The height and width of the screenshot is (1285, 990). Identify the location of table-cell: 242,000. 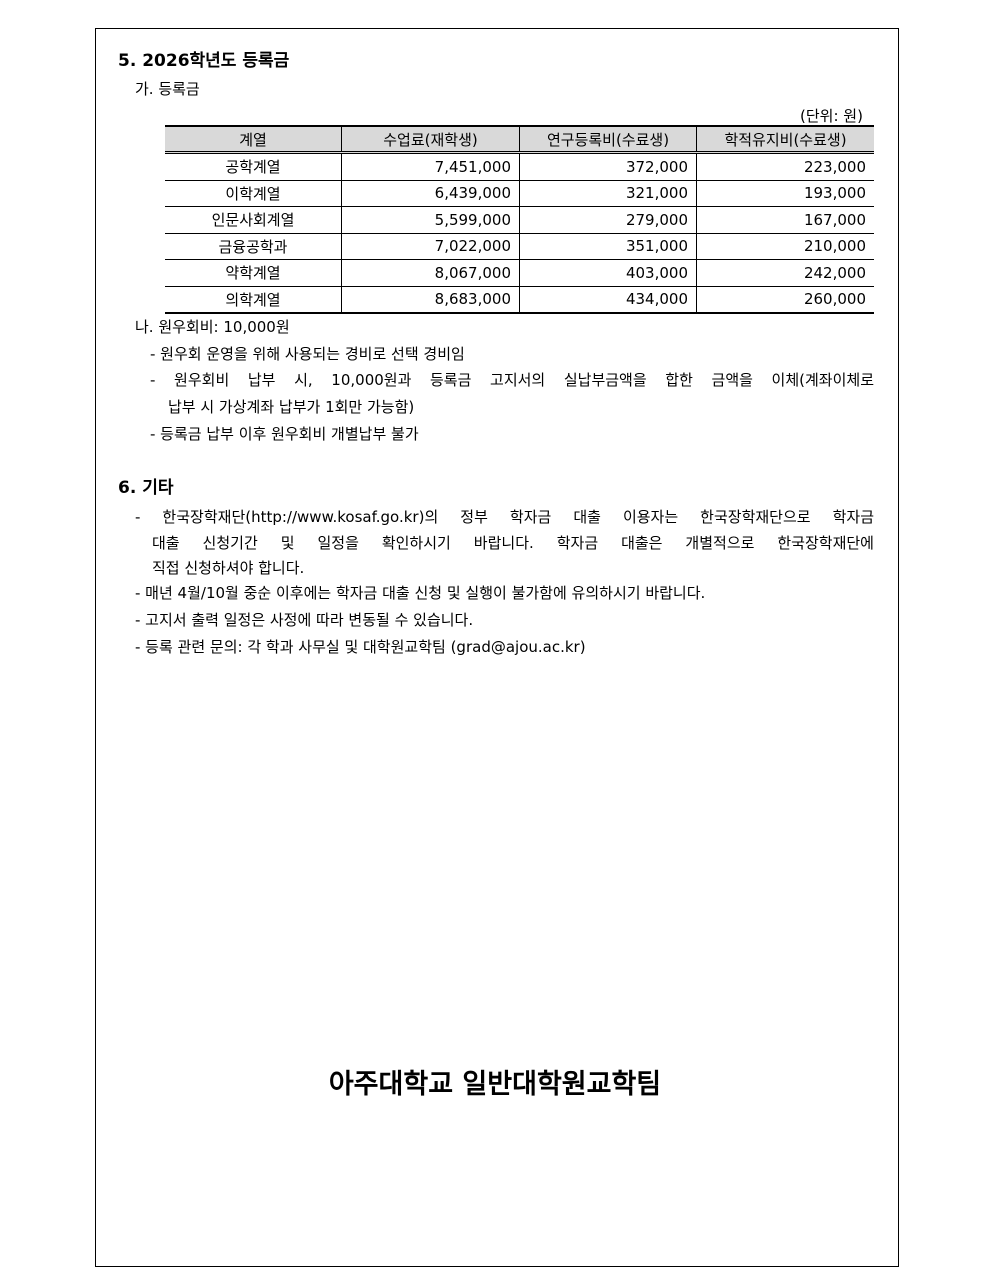
(785, 273).